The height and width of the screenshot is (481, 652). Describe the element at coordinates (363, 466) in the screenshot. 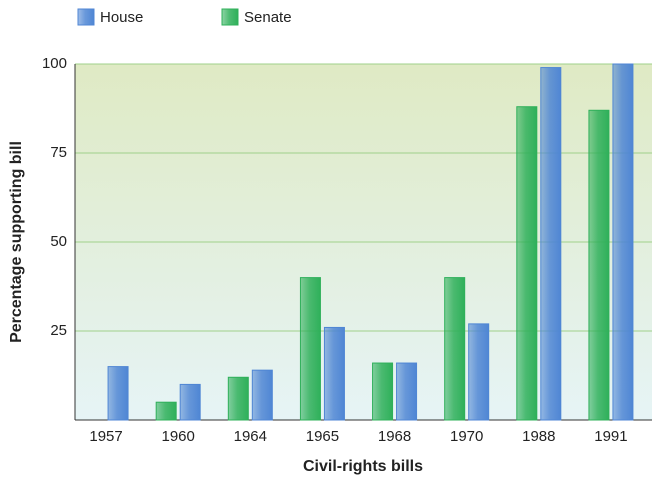

I see `x-axis-label: Civil-rights bills` at that location.